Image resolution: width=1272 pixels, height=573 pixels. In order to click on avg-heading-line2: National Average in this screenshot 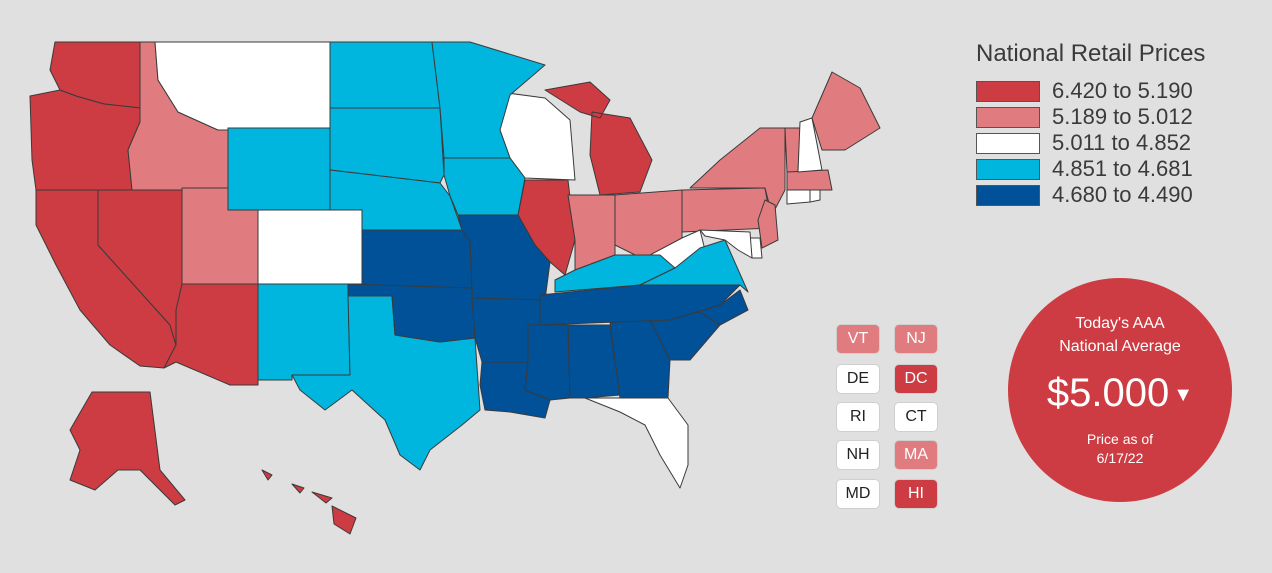, I will do `click(1120, 346)`.